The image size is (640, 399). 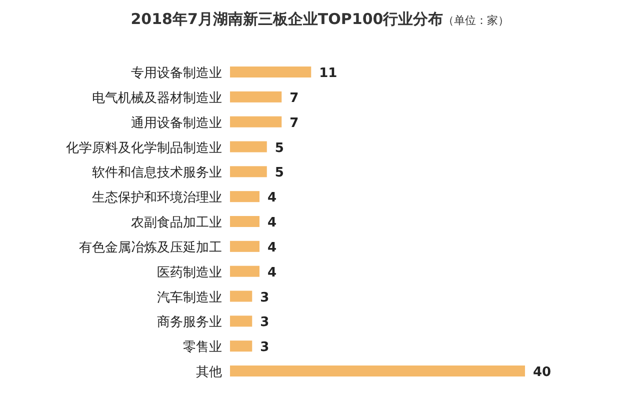 What do you see at coordinates (328, 73) in the screenshot?
I see `data-label: 11` at bounding box center [328, 73].